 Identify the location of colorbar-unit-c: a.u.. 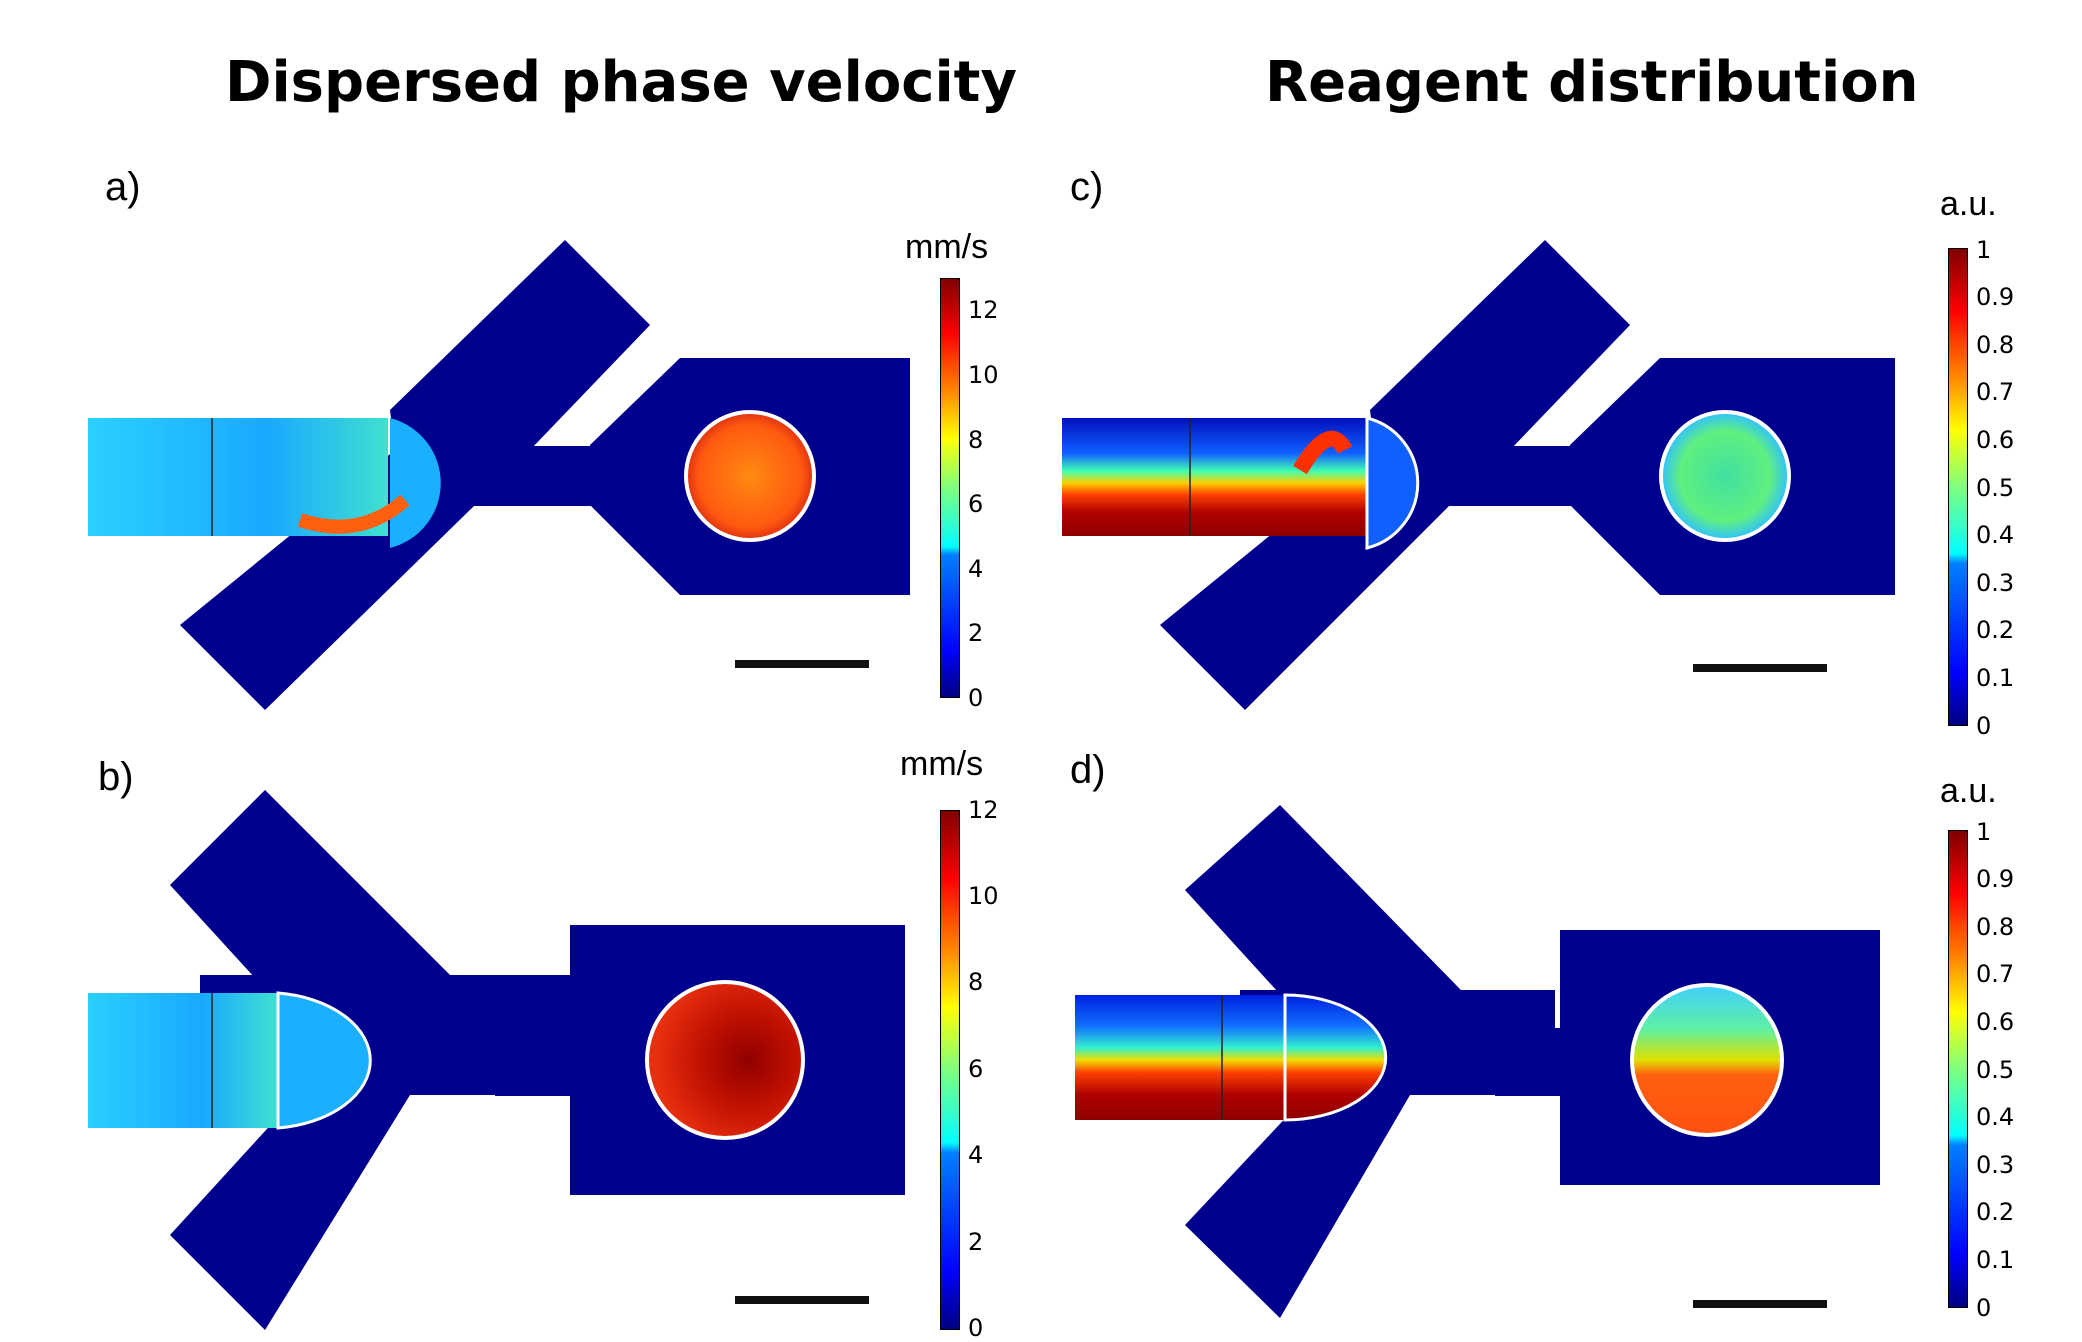
(1968, 204).